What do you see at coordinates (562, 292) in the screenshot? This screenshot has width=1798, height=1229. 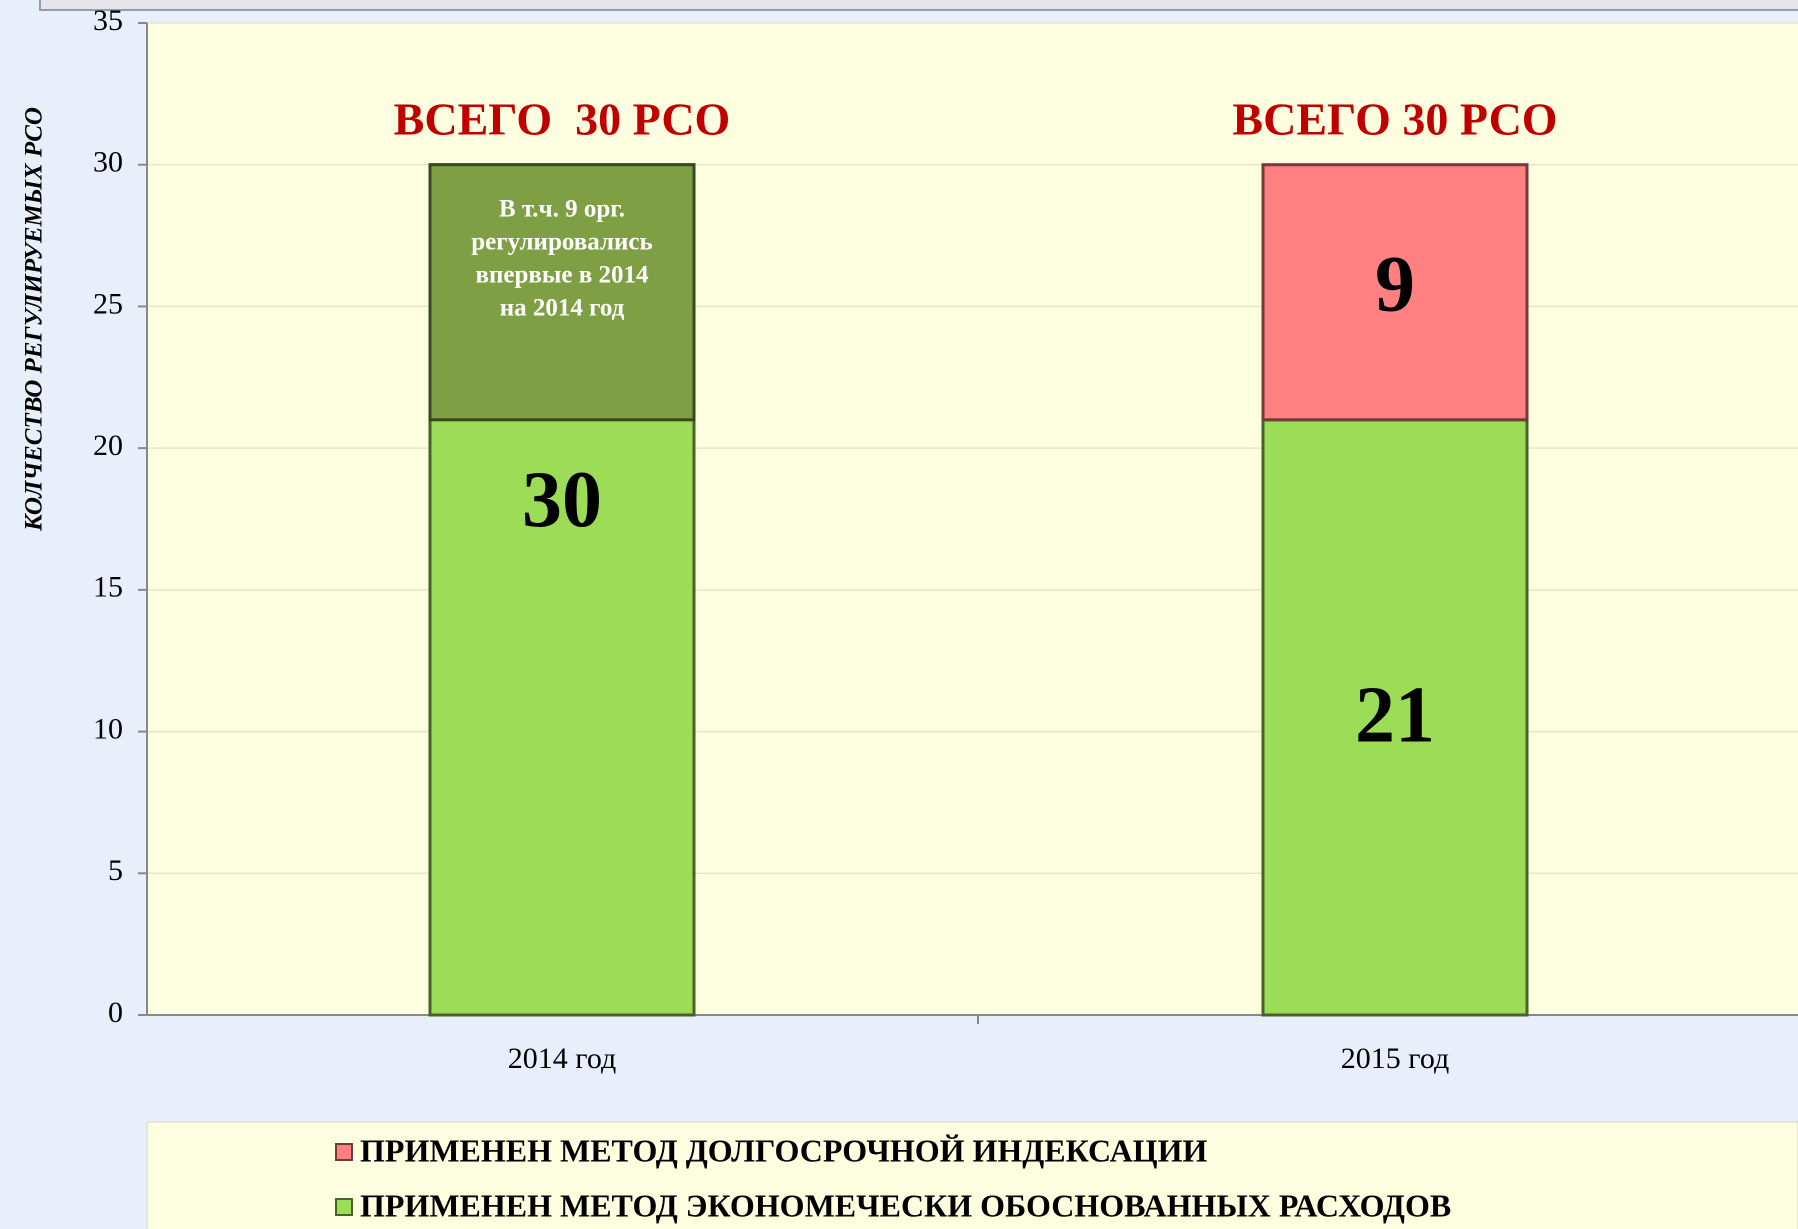 I see `annotation-segment` at bounding box center [562, 292].